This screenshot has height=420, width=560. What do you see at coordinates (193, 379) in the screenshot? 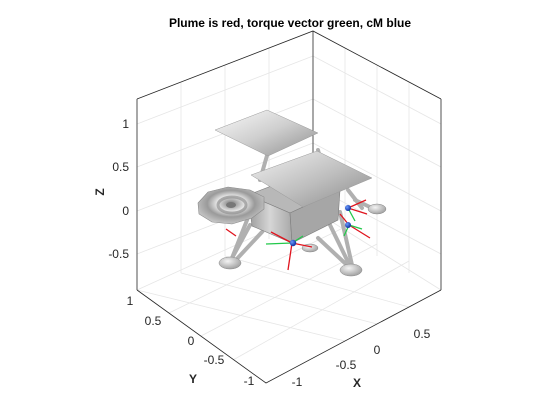
I see `y-axis-label: Y` at bounding box center [193, 379].